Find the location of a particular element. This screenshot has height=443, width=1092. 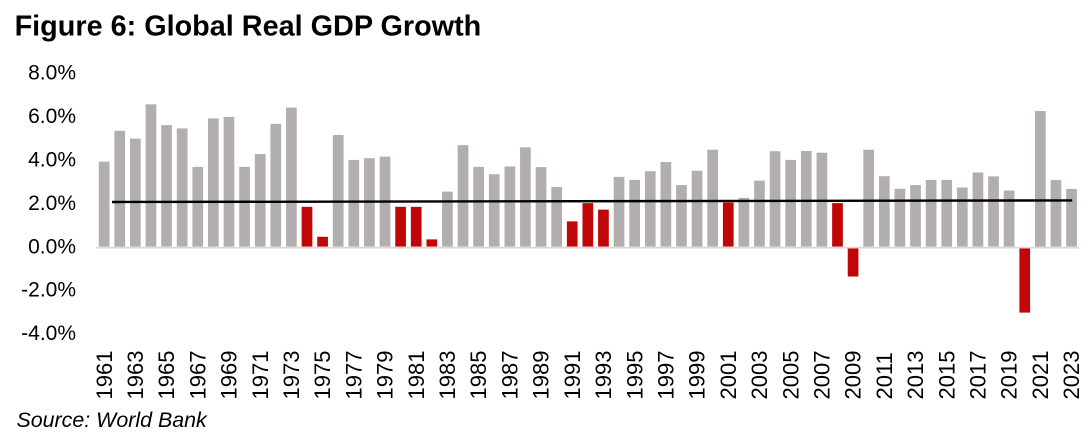

svg-text: 1975 is located at coordinates (322, 375).